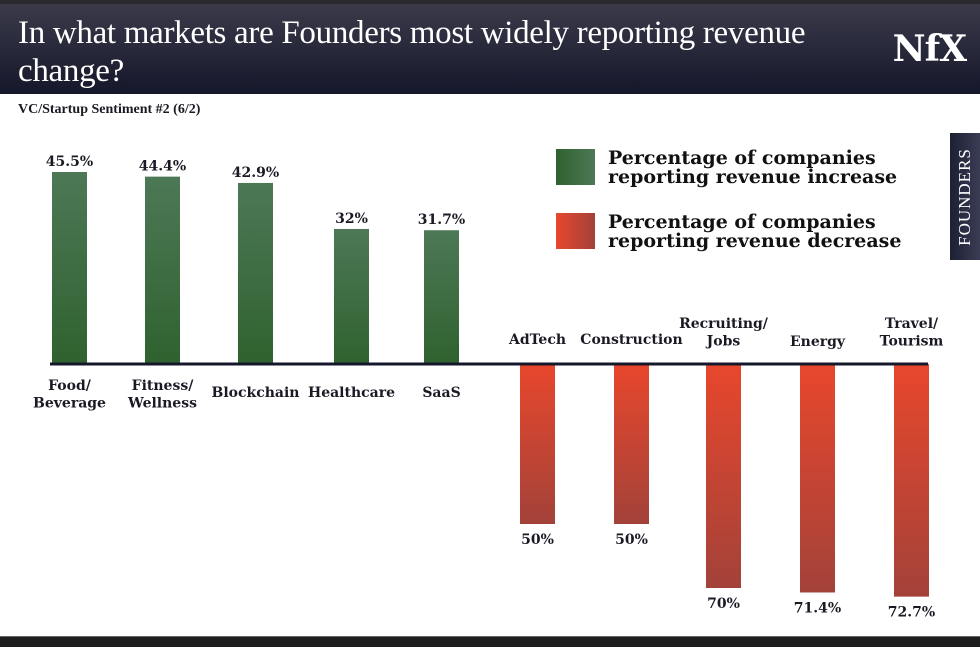 The height and width of the screenshot is (647, 980). Describe the element at coordinates (109, 109) in the screenshot. I see `chart-subtitle: VC/Startup Sentiment #2 (6/2)` at that location.